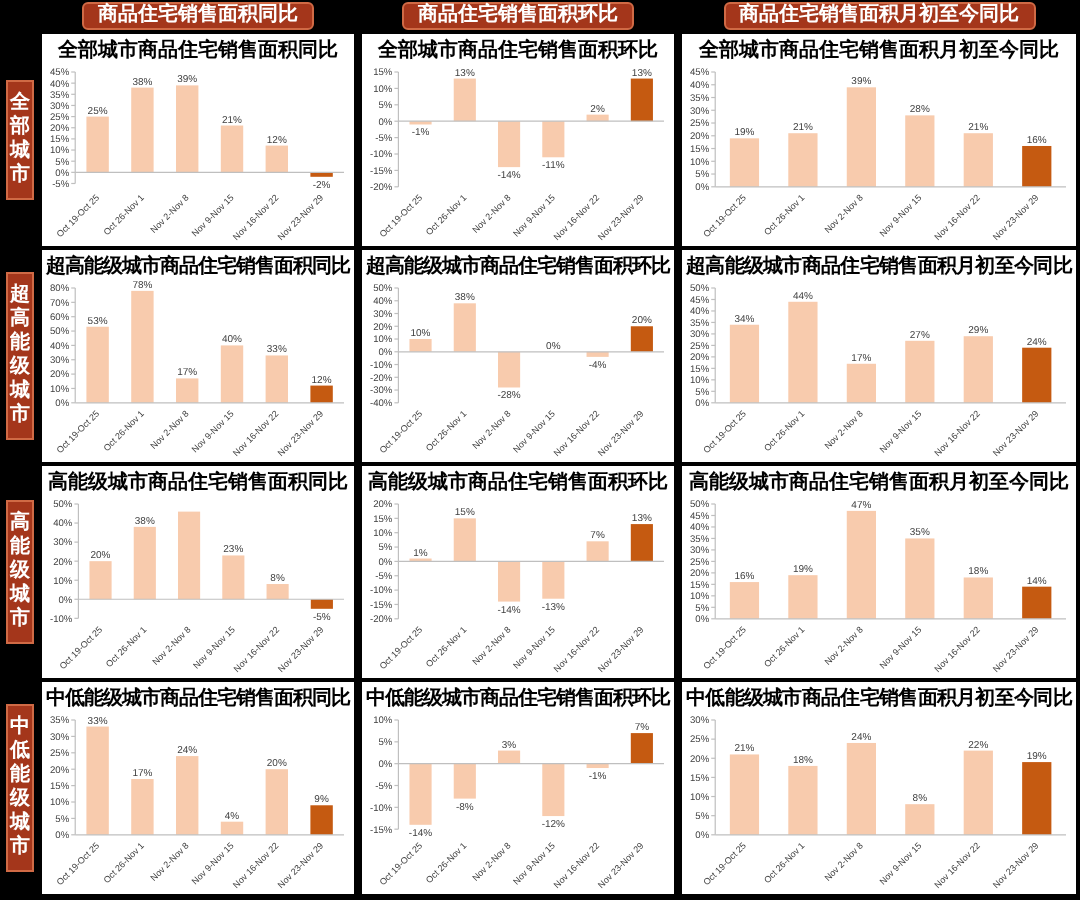 The image size is (1080, 900). What do you see at coordinates (198, 482) in the screenshot?
I see `chart-title: 高能级城市商品住宅销售面积同比` at bounding box center [198, 482].